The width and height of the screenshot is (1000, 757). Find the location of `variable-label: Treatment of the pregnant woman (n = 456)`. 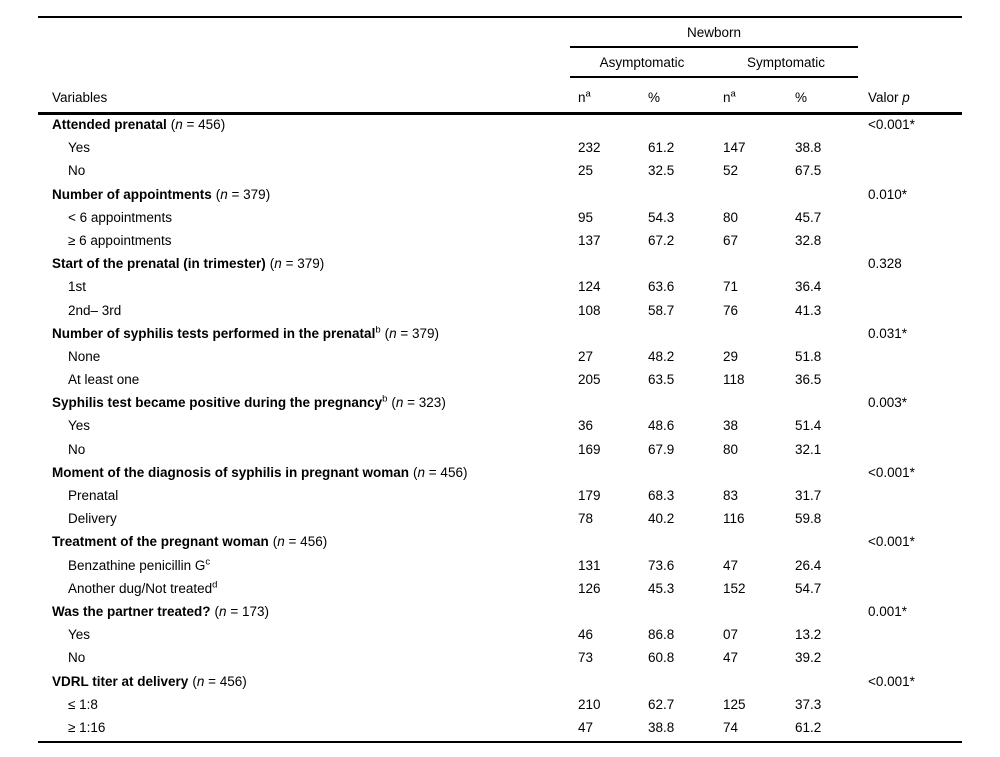

variable-label: Treatment of the pregnant woman (n = 456) is located at coordinates (190, 542).